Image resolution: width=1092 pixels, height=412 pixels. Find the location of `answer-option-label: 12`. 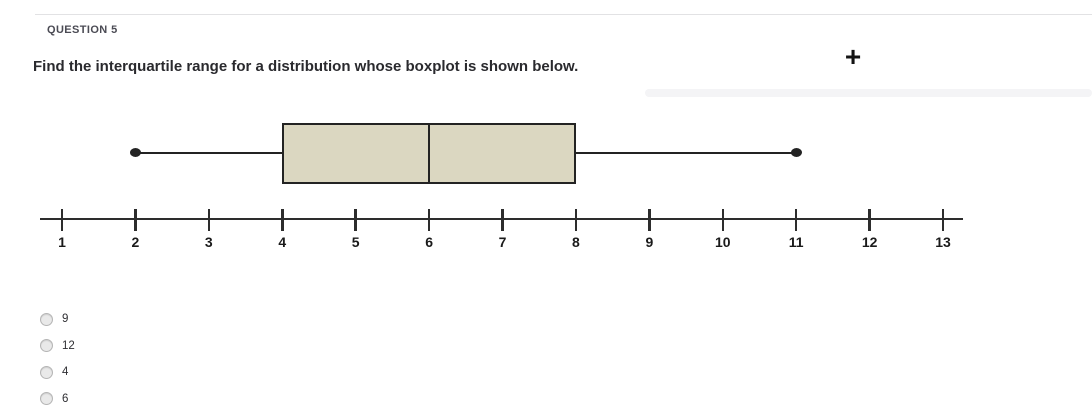

answer-option-label: 12 is located at coordinates (68, 346).